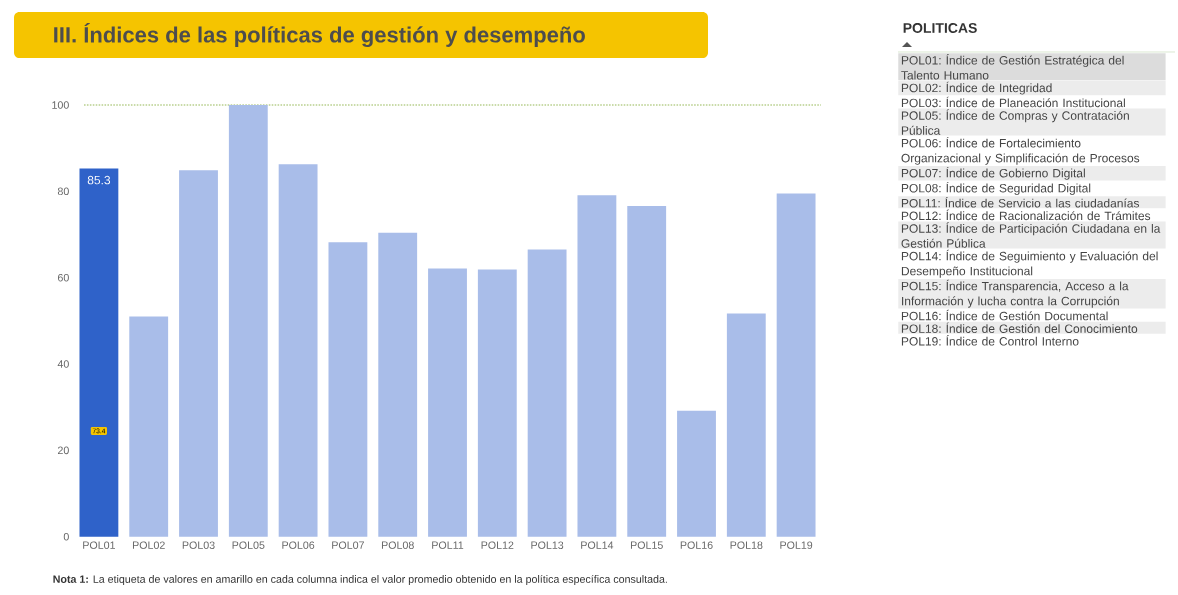 Image resolution: width=1178 pixels, height=595 pixels. I want to click on x-tick-label: POL02, so click(148, 545).